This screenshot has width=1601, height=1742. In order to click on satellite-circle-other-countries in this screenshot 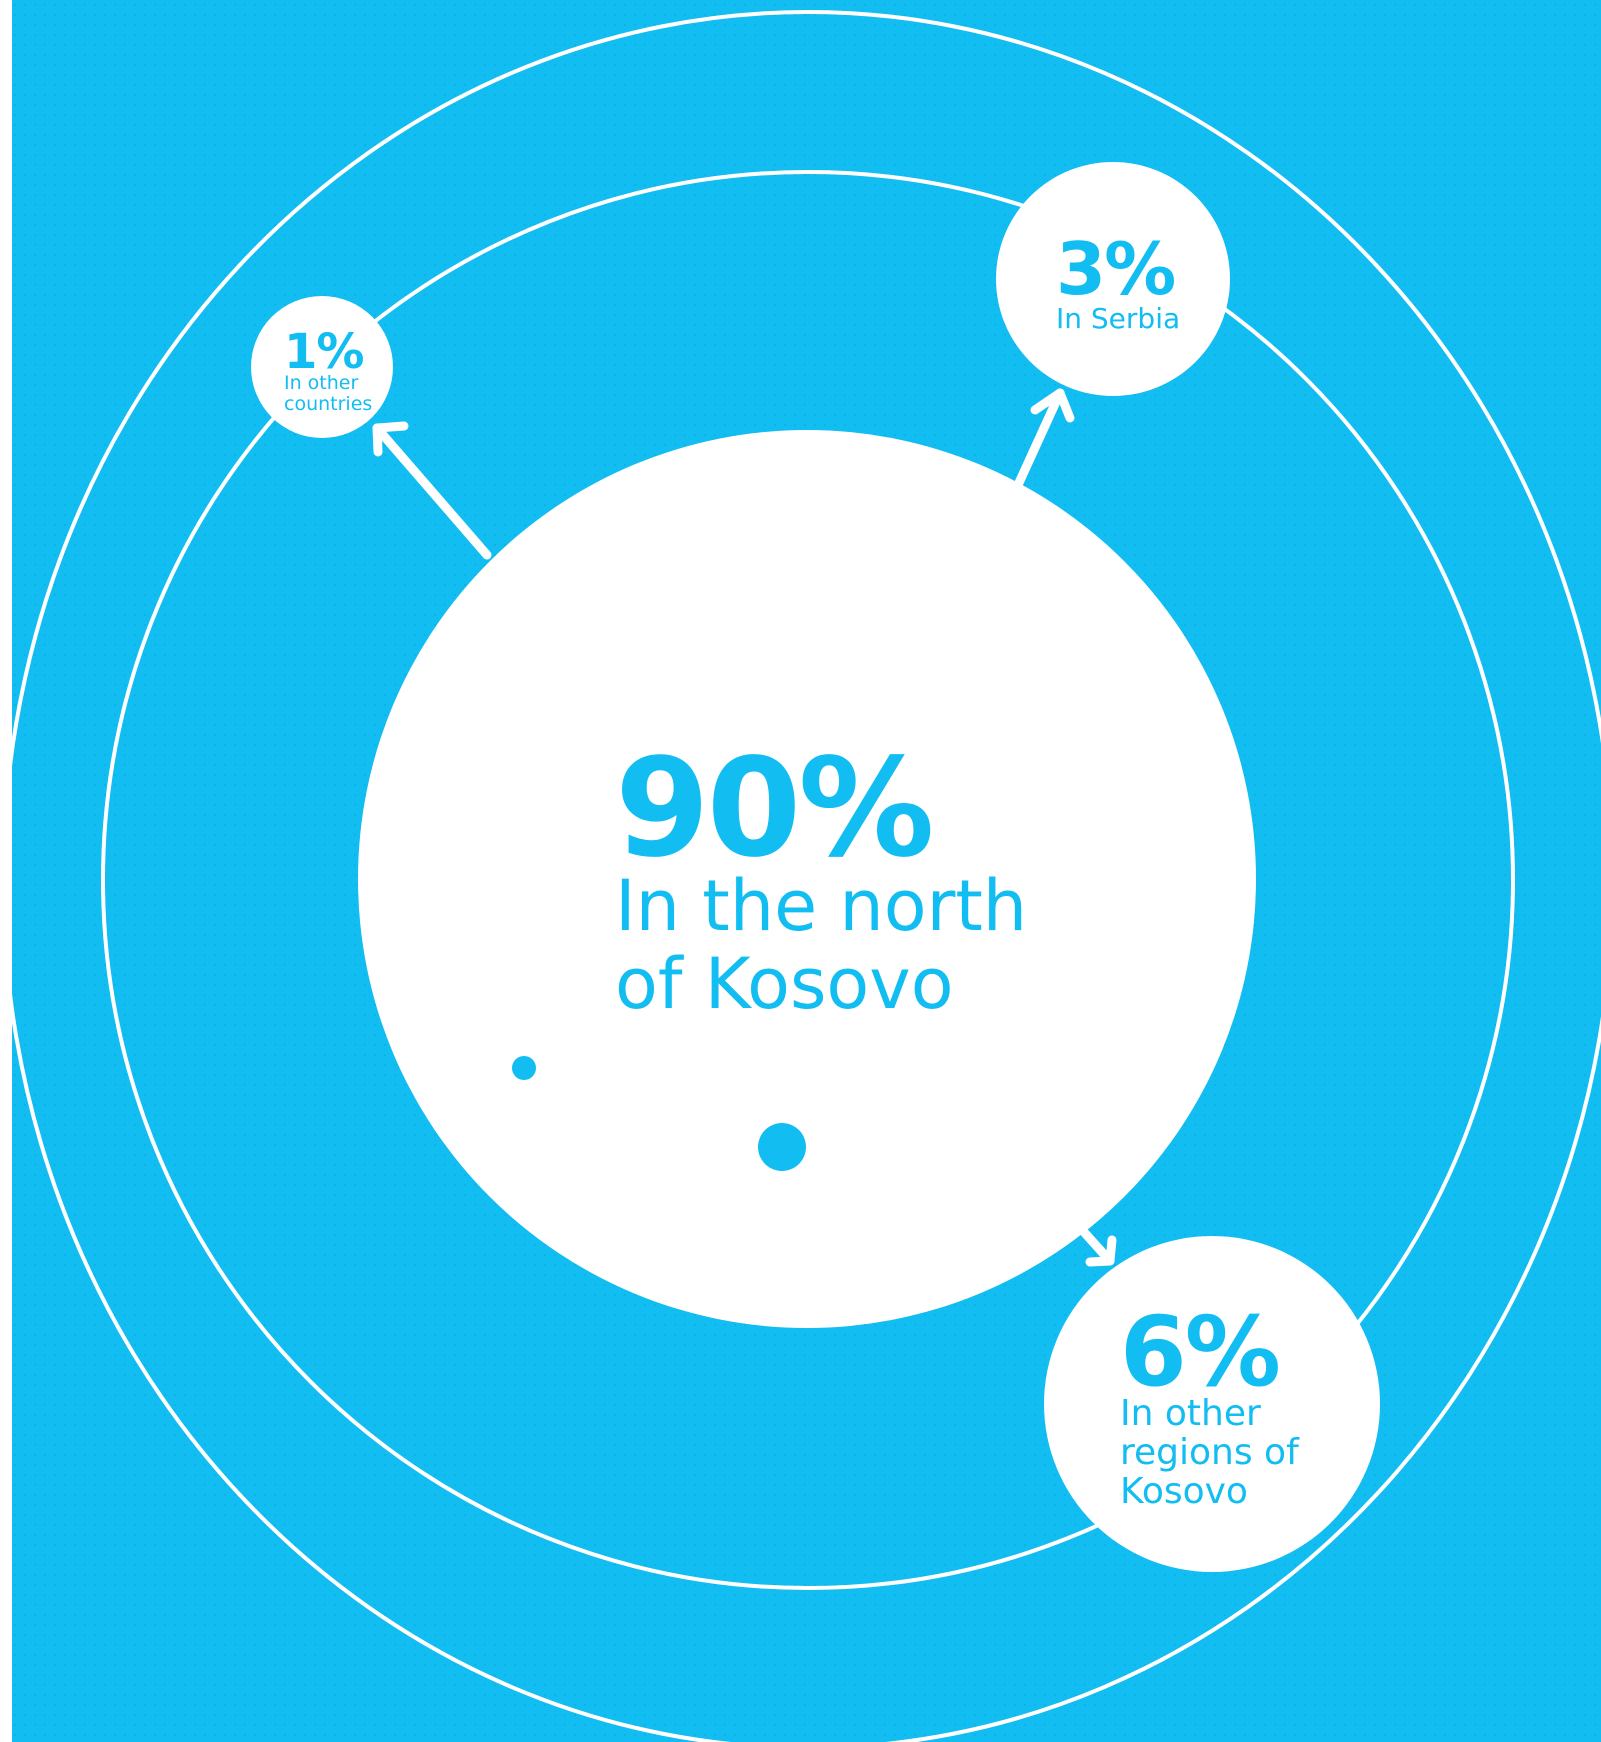, I will do `click(322, 367)`.